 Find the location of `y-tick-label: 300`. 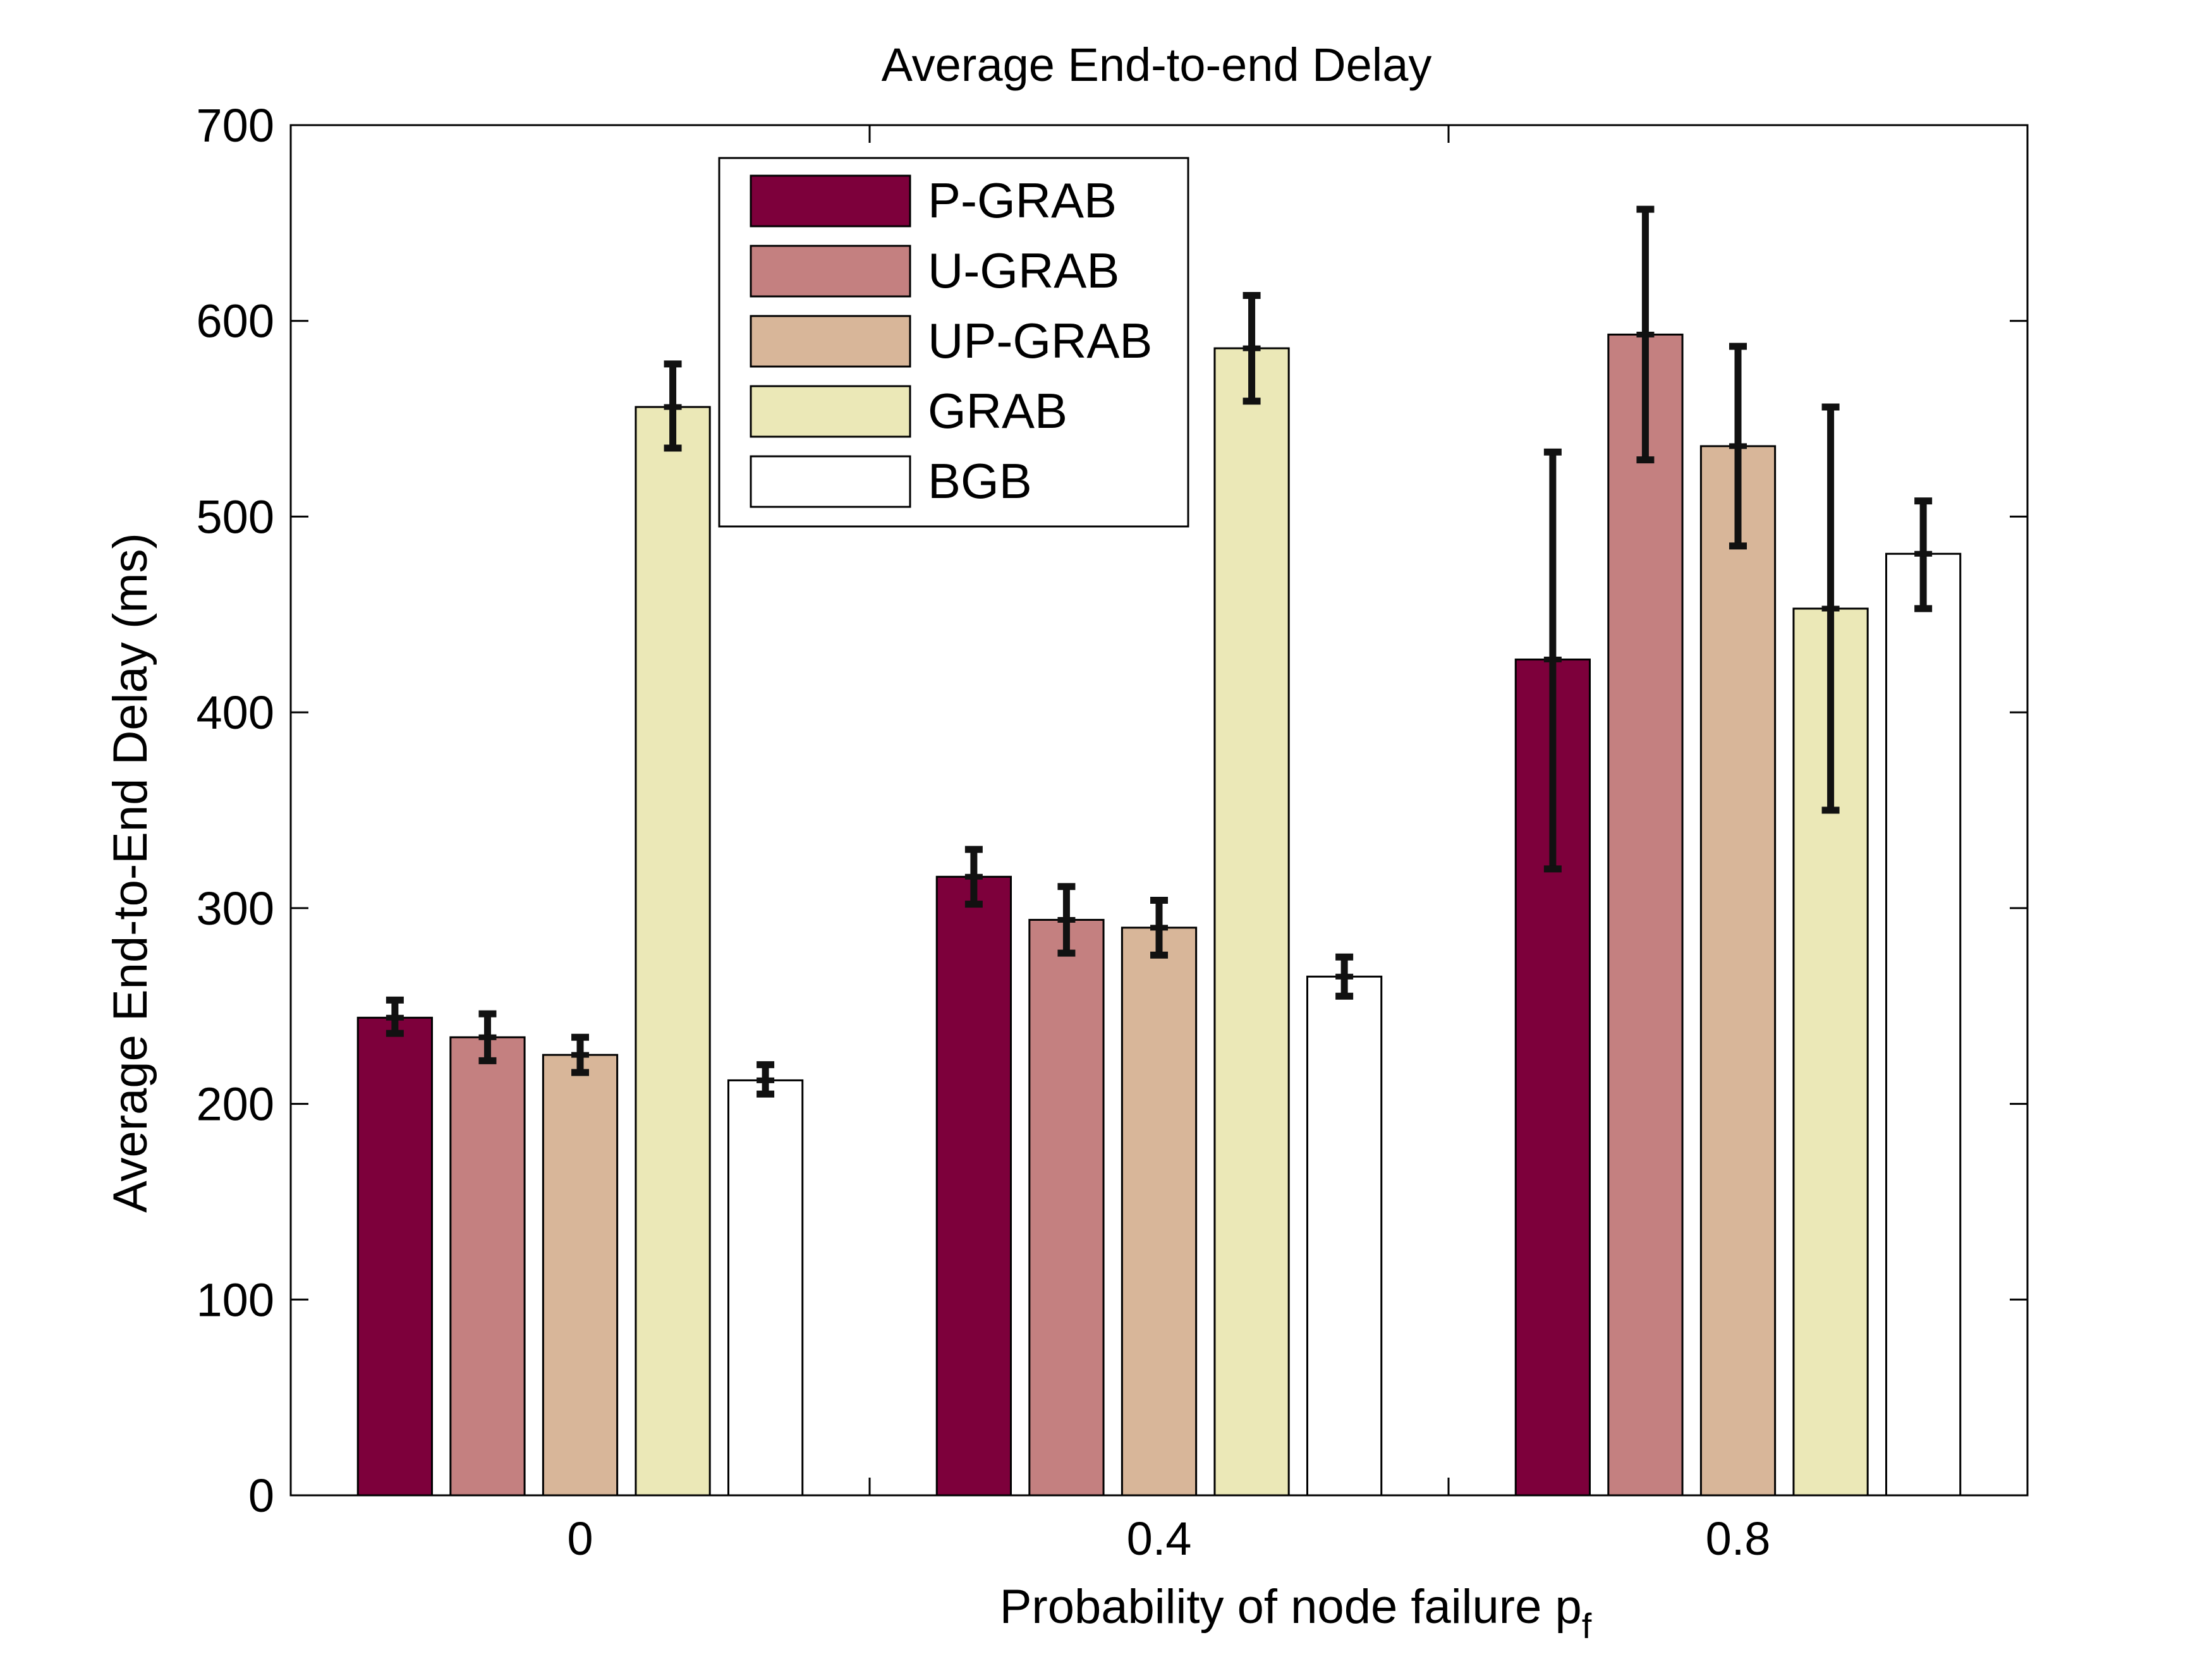

y-tick-label: 300 is located at coordinates (235, 908).